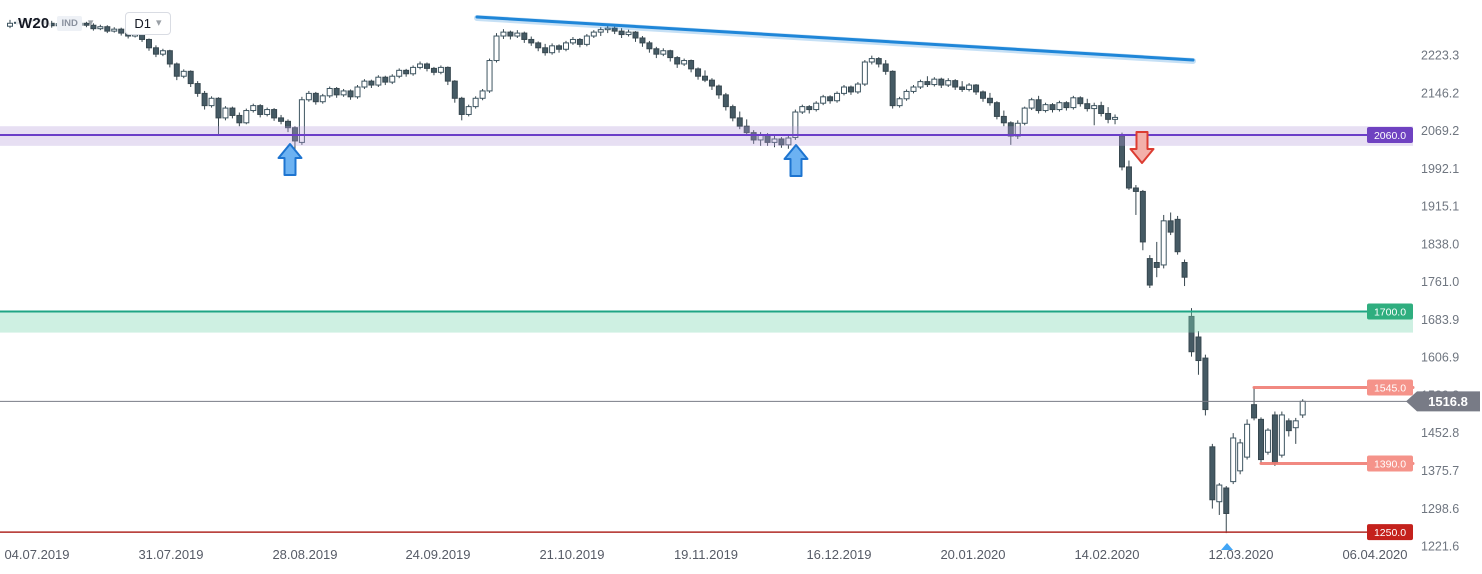 The height and width of the screenshot is (574, 1482). I want to click on support-resistance-zone, so click(706, 322).